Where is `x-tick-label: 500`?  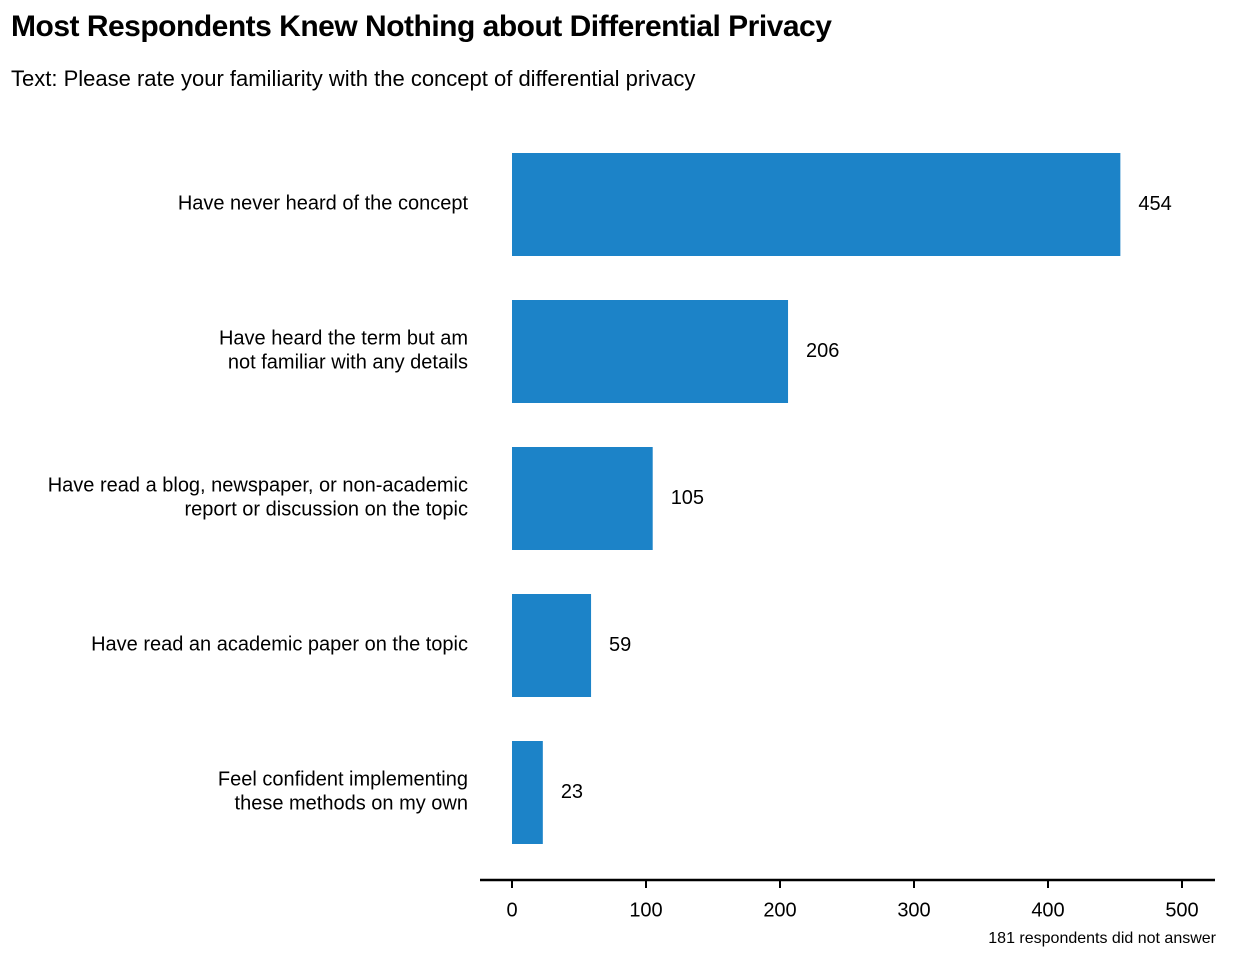 x-tick-label: 500 is located at coordinates (1181, 910).